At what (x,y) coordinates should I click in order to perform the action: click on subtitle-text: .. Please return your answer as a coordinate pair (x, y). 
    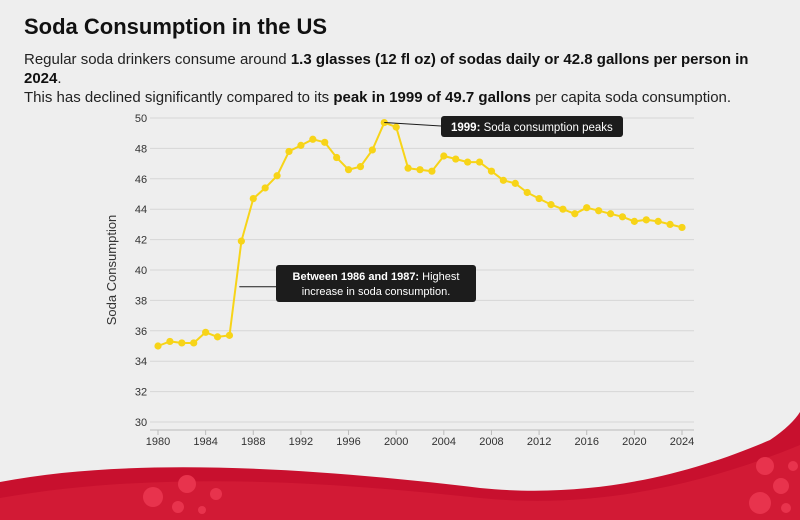
    Looking at the image, I should click on (59, 78).